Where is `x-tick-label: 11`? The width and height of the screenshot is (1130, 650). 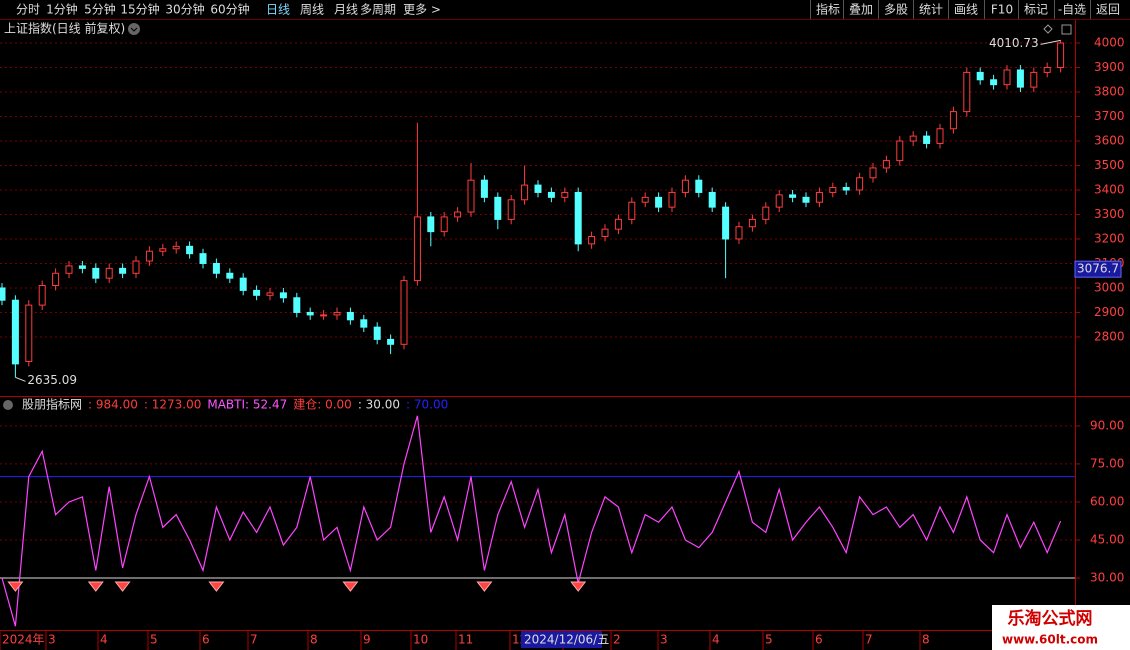
x-tick-label: 11 is located at coordinates (465, 640).